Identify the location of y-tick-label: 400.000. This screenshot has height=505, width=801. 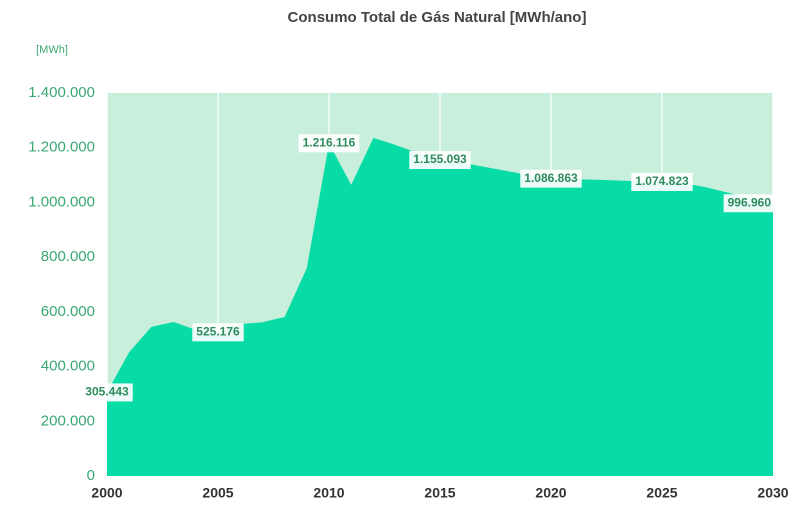
(68, 366).